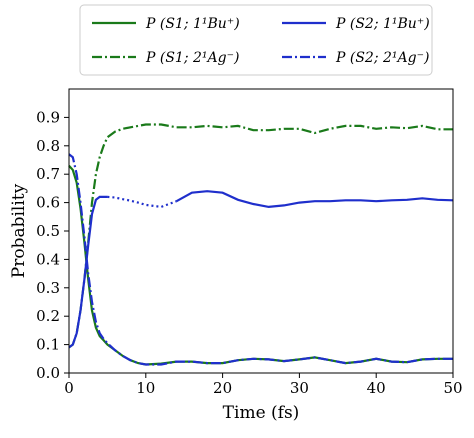  What do you see at coordinates (382, 58) in the screenshot?
I see `legend-label: P (S2; 2¹Ag⁻)` at bounding box center [382, 58].